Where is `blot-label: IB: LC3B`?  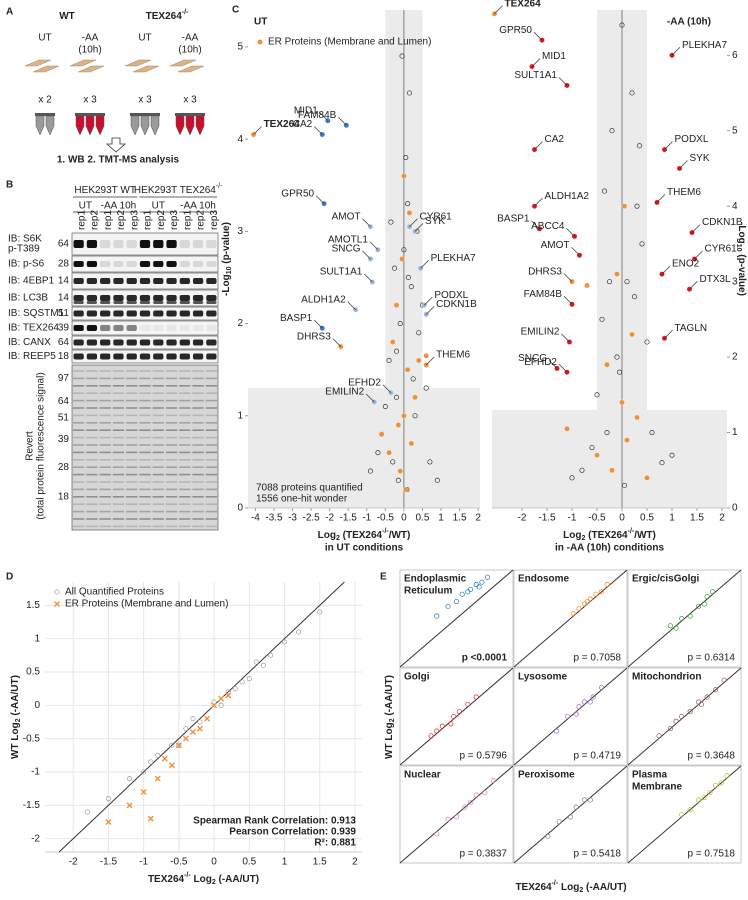 blot-label: IB: LC3B is located at coordinates (28, 298).